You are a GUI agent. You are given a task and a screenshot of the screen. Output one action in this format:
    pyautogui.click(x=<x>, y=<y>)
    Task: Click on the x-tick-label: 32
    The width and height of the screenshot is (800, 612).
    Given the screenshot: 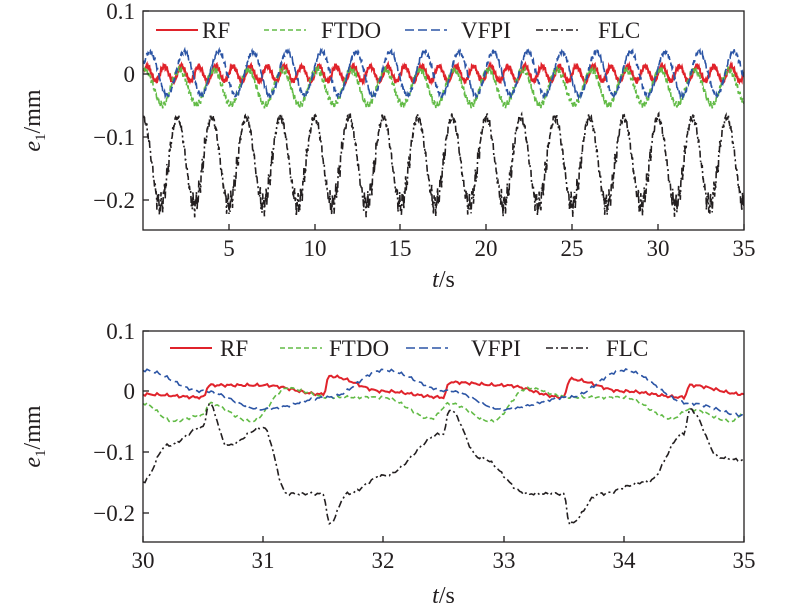 What is the action you would take?
    pyautogui.click(x=383, y=560)
    